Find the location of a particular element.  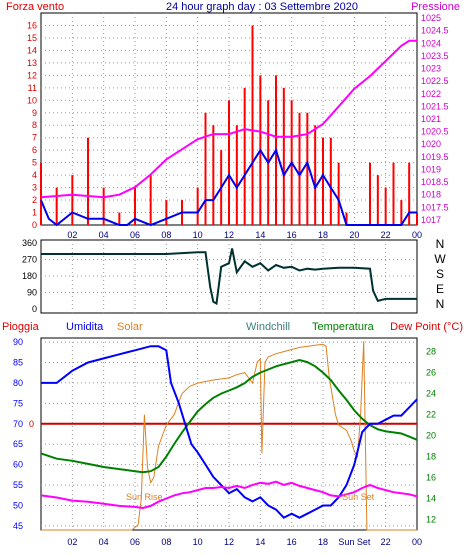

wind-tick-label: 8 is located at coordinates (34, 125).